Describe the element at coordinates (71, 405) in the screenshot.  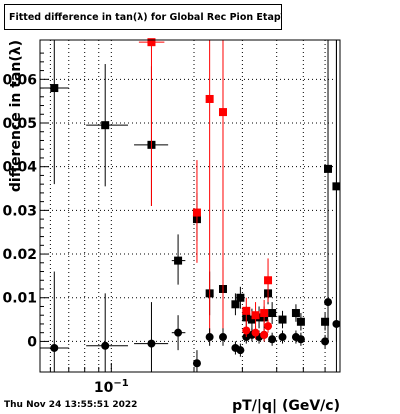
I see `timestamp-footer: Thu Nov 24 13:55:51 2022` at that location.